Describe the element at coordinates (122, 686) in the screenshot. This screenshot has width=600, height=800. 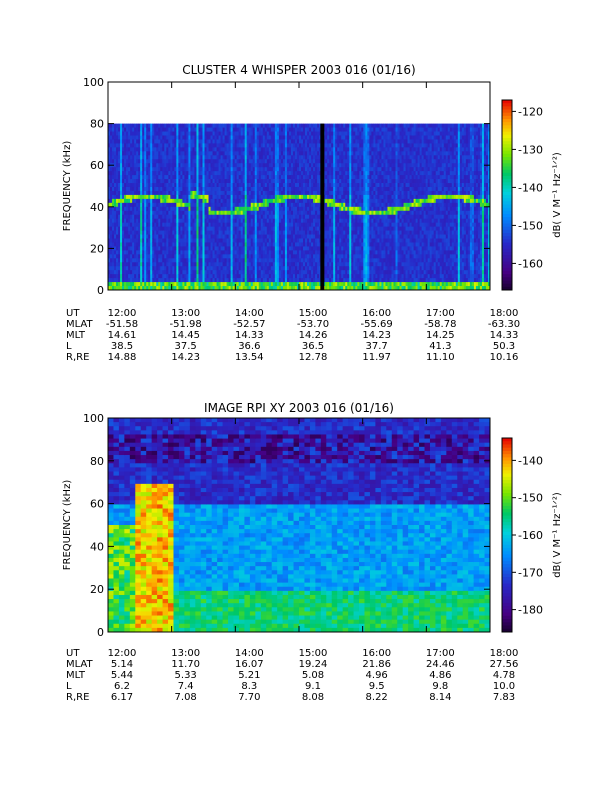
I see `ephemeris-value: 6.2` at that location.